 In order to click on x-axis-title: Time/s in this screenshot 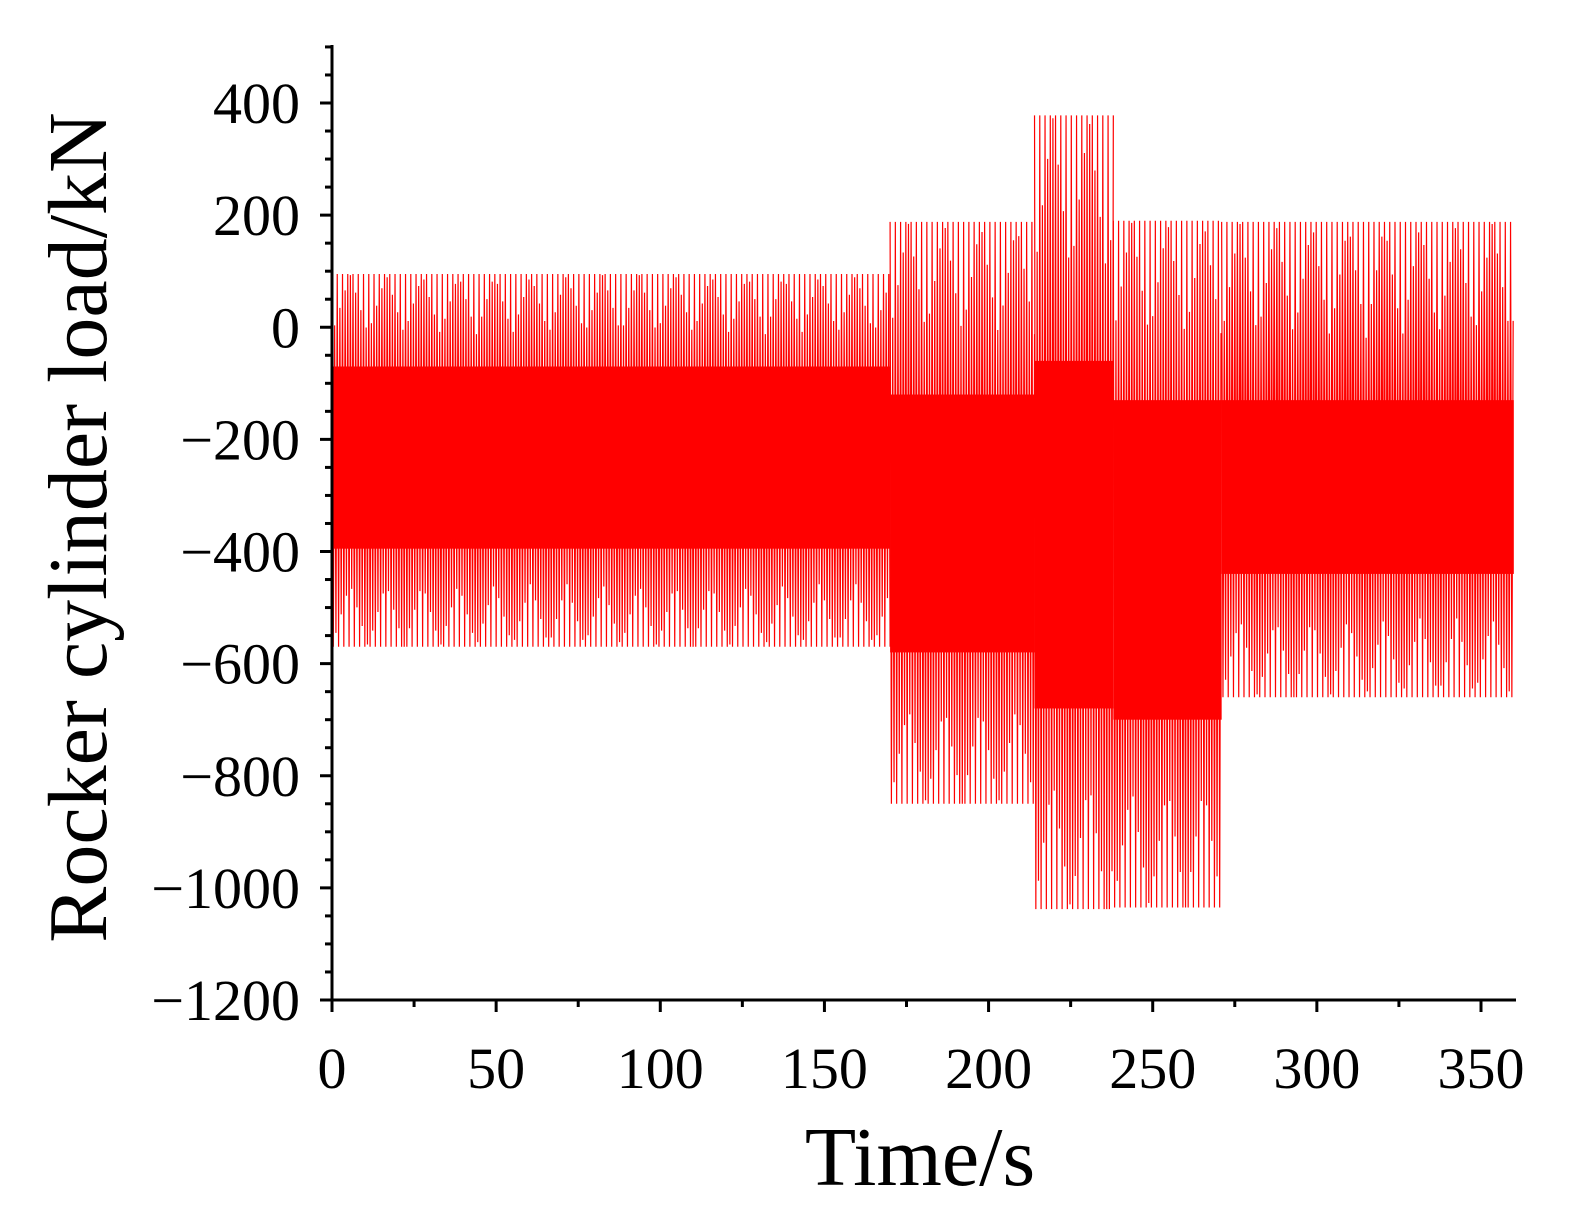, I will do `click(920, 1157)`.